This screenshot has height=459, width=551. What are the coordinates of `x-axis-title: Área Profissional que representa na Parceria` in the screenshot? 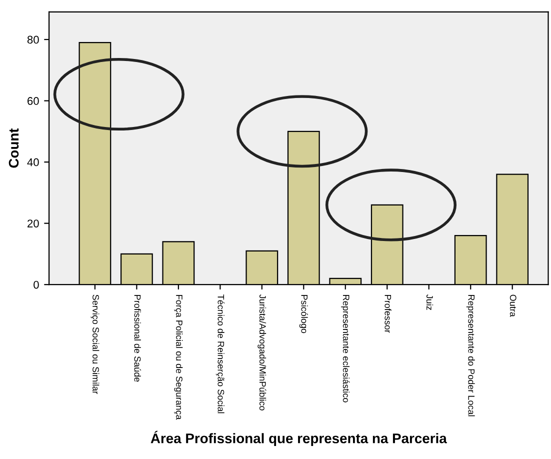 It's located at (298, 438).